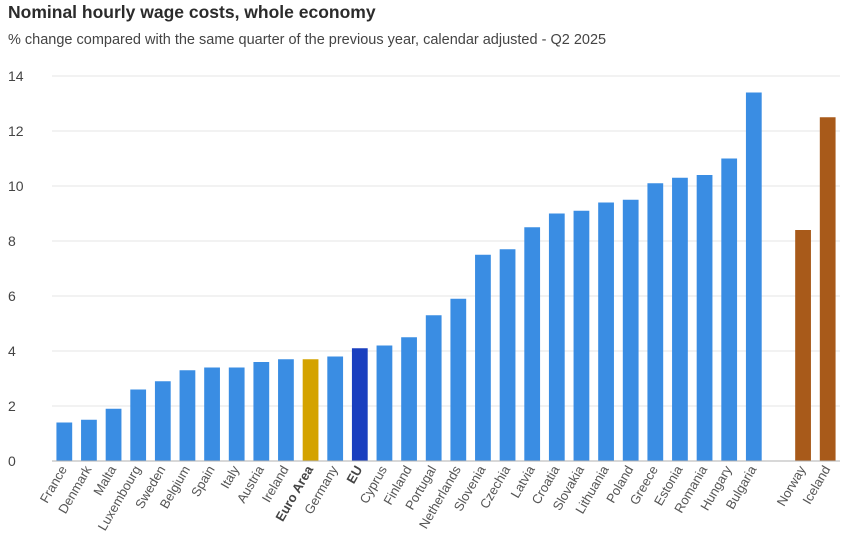 This screenshot has height=560, width=850. Describe the element at coordinates (113, 434) in the screenshot. I see `bar-malta` at that location.